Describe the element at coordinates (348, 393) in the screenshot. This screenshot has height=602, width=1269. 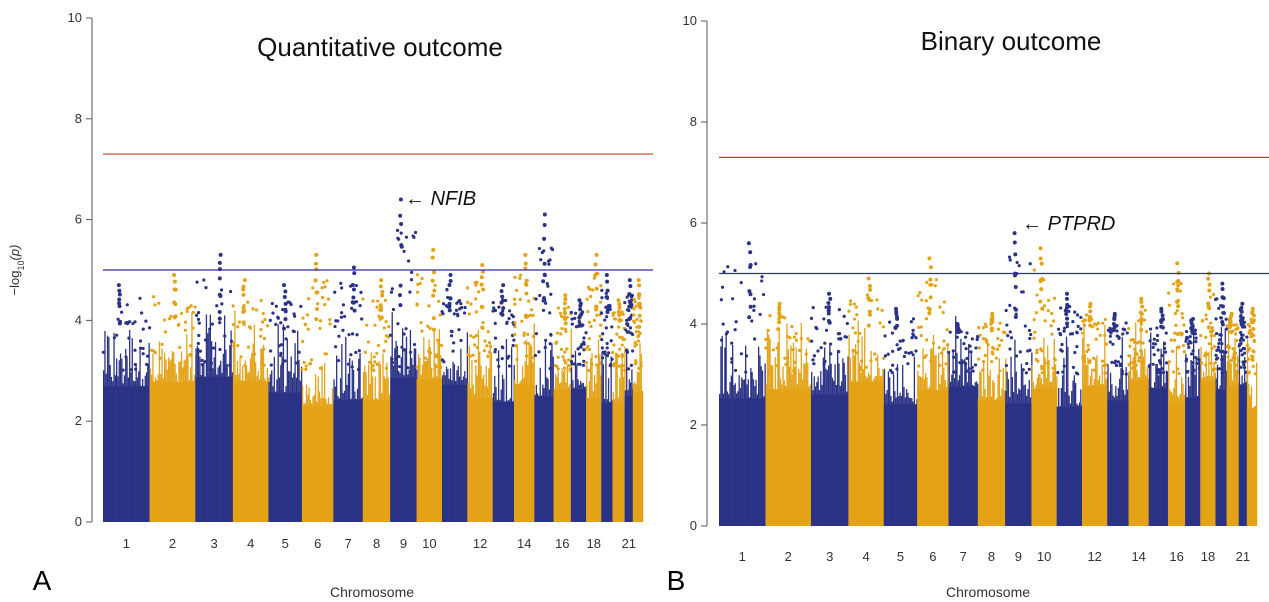
I see `panel-a-chromosome-7-points` at that location.